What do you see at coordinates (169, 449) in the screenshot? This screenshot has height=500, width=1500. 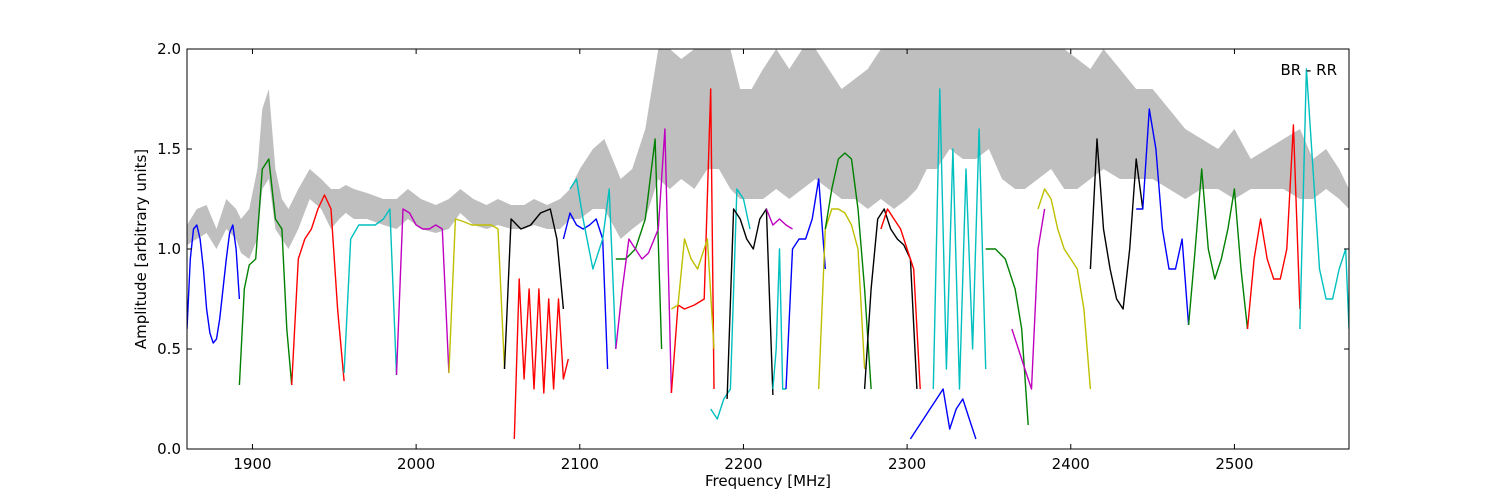 I see `y-tick-label: 0.0` at bounding box center [169, 449].